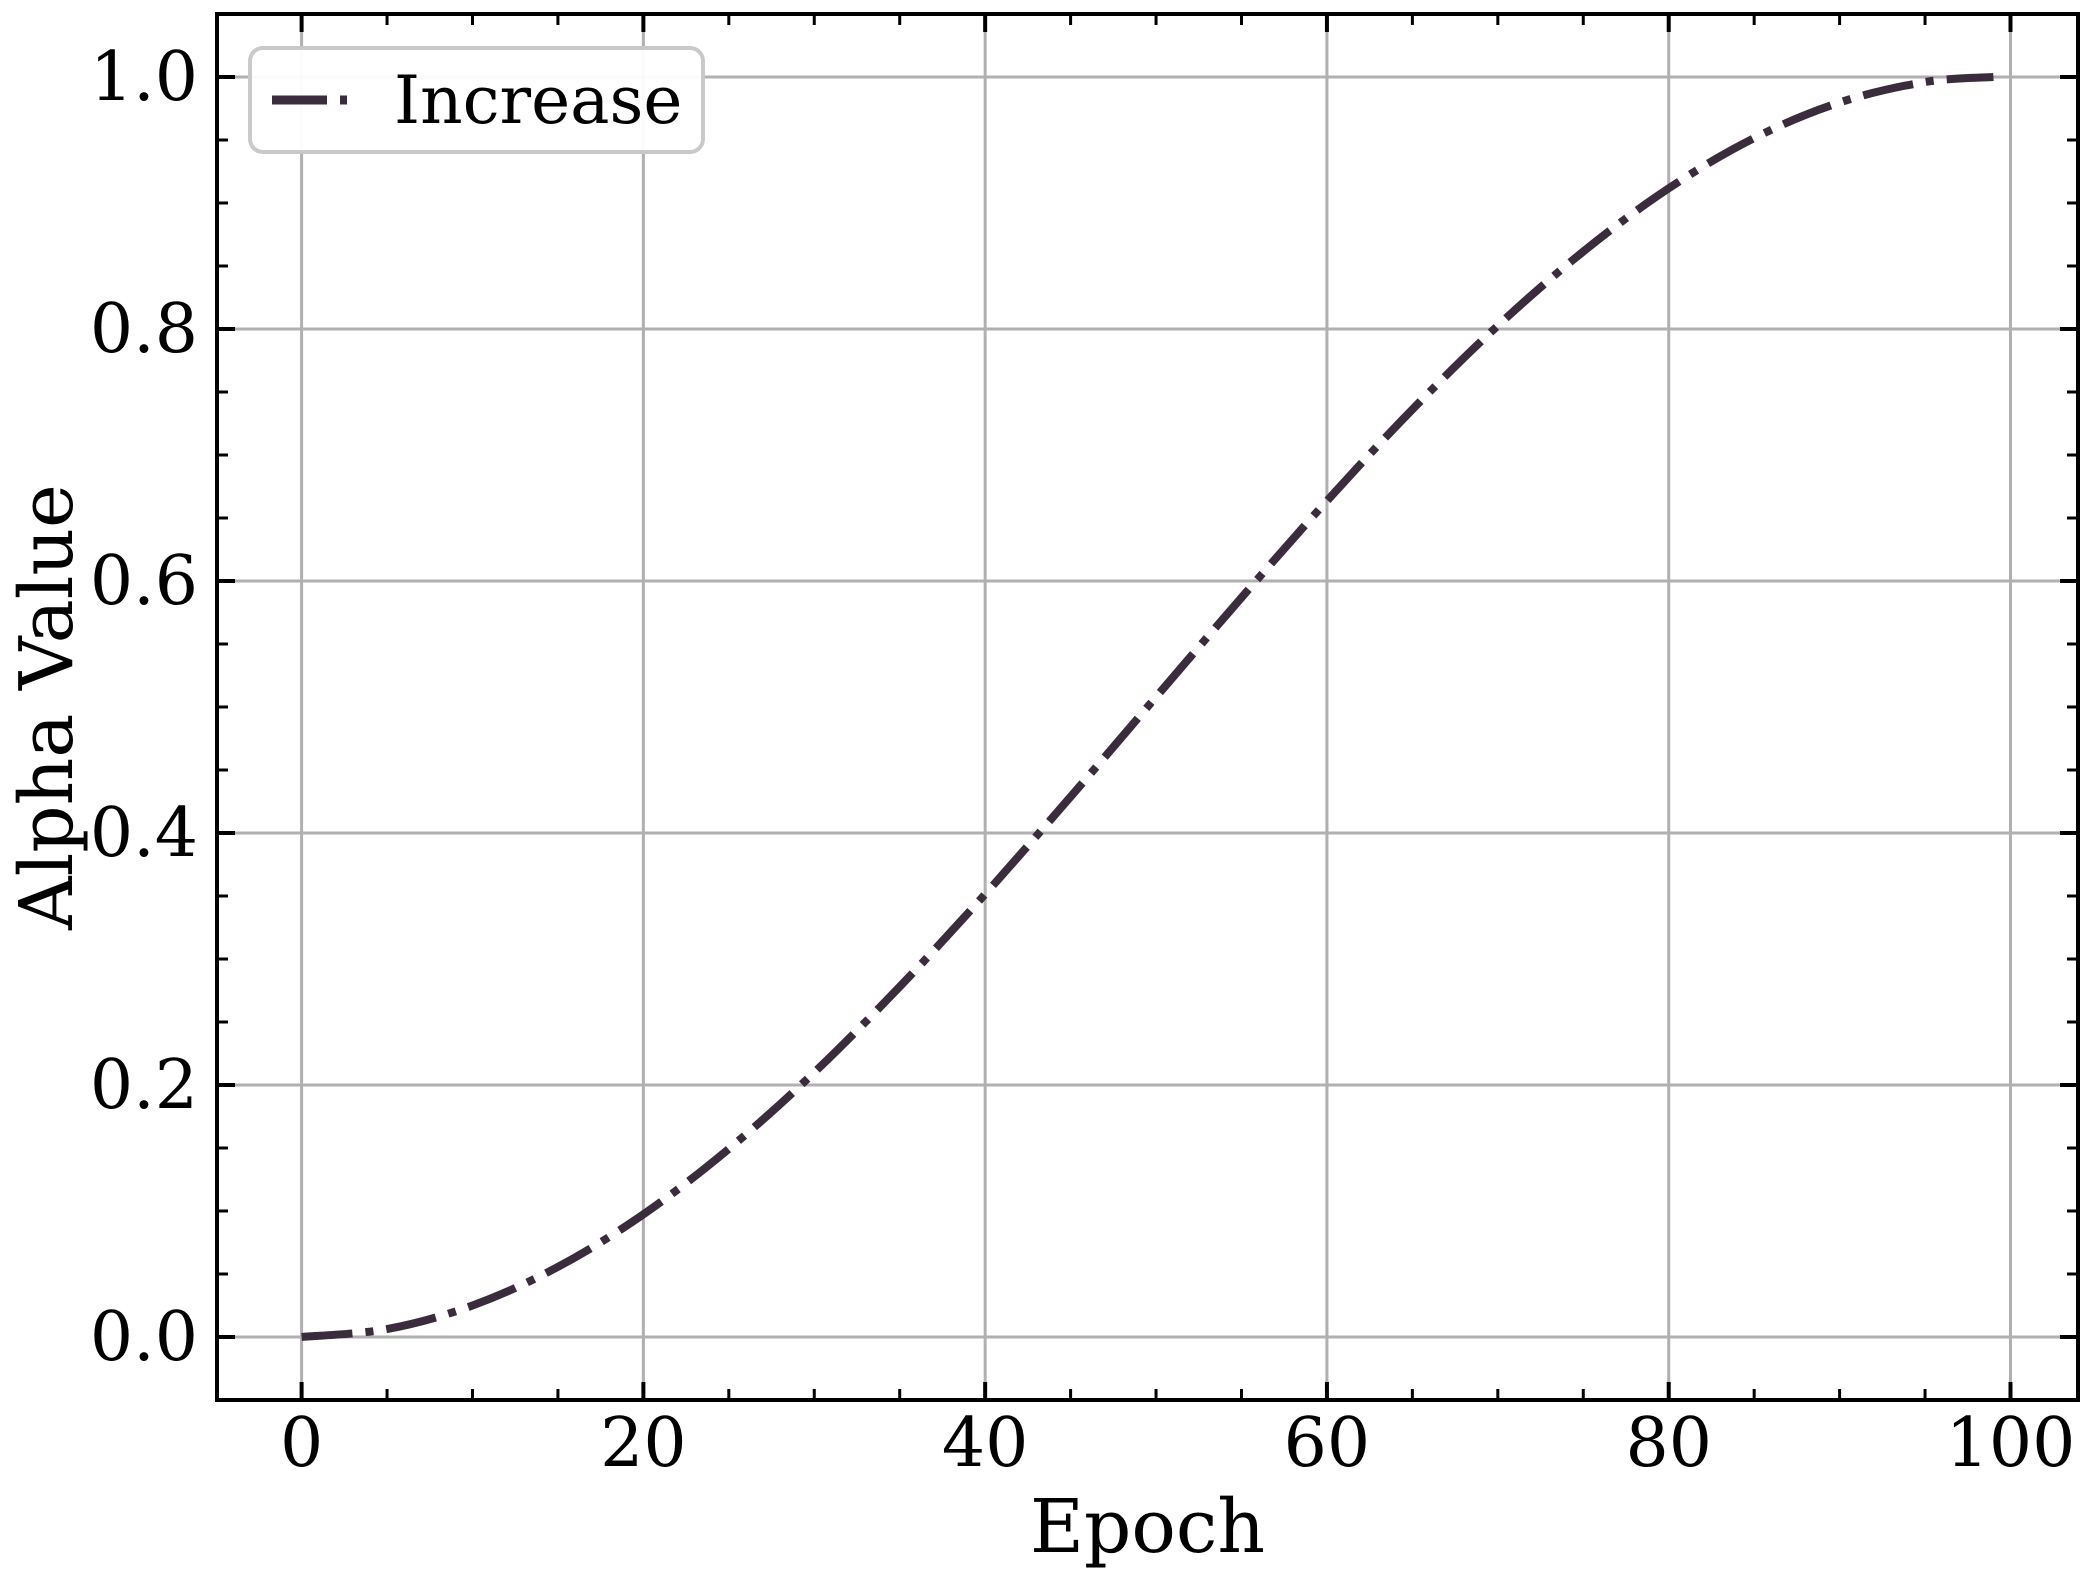 This screenshot has width=2092, height=1581. I want to click on legend-box, so click(476, 100).